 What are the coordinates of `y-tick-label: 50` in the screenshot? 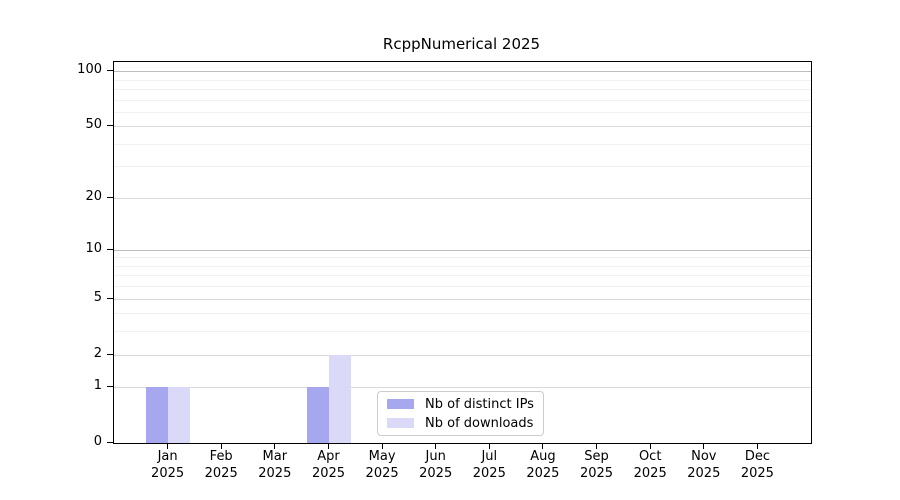 It's located at (93, 125).